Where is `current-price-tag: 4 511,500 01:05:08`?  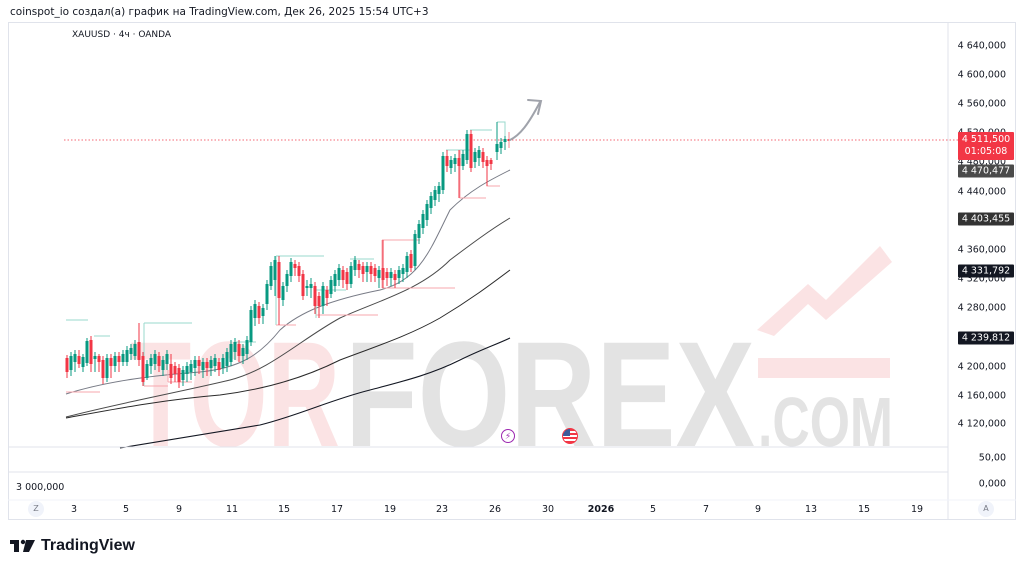 current-price-tag: 4 511,500 01:05:08 is located at coordinates (986, 146).